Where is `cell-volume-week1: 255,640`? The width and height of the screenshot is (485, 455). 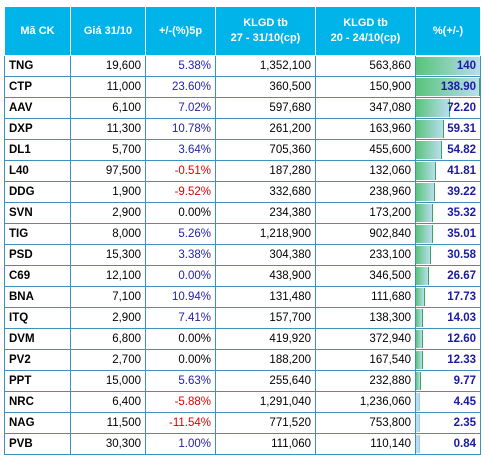
cell-volume-week1: 255,640 is located at coordinates (265, 381).